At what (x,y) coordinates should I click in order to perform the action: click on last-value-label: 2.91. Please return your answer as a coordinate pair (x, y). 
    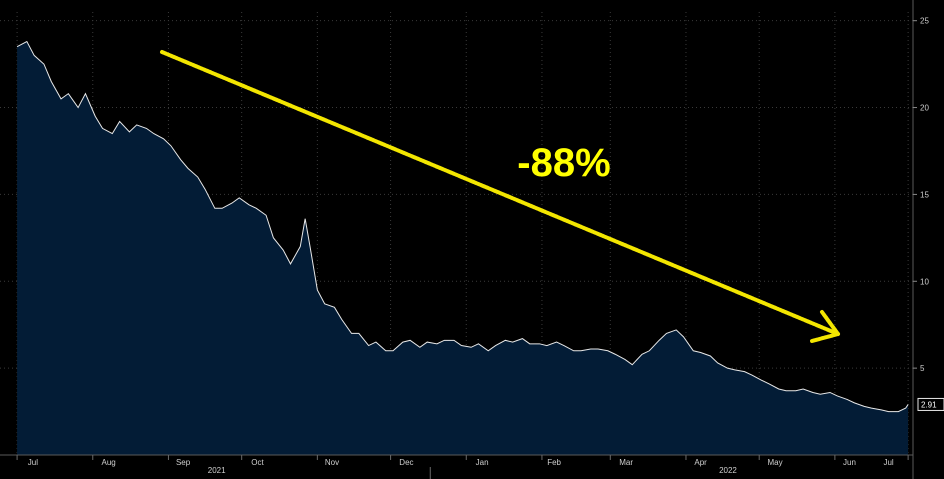
    Looking at the image, I should click on (929, 404).